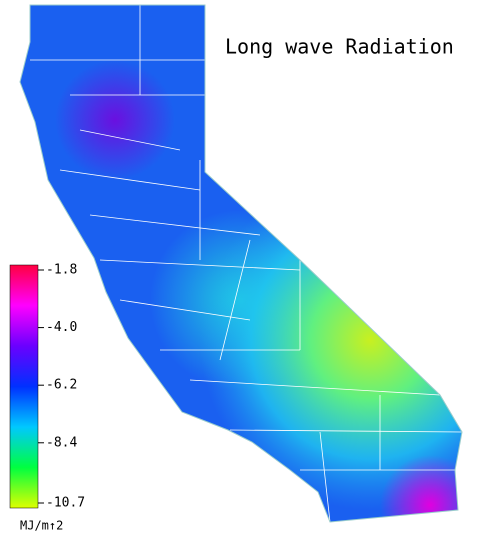 This screenshot has height=550, width=500. What do you see at coordinates (61, 270) in the screenshot?
I see `colorbar-tick-label: -1.8` at bounding box center [61, 270].